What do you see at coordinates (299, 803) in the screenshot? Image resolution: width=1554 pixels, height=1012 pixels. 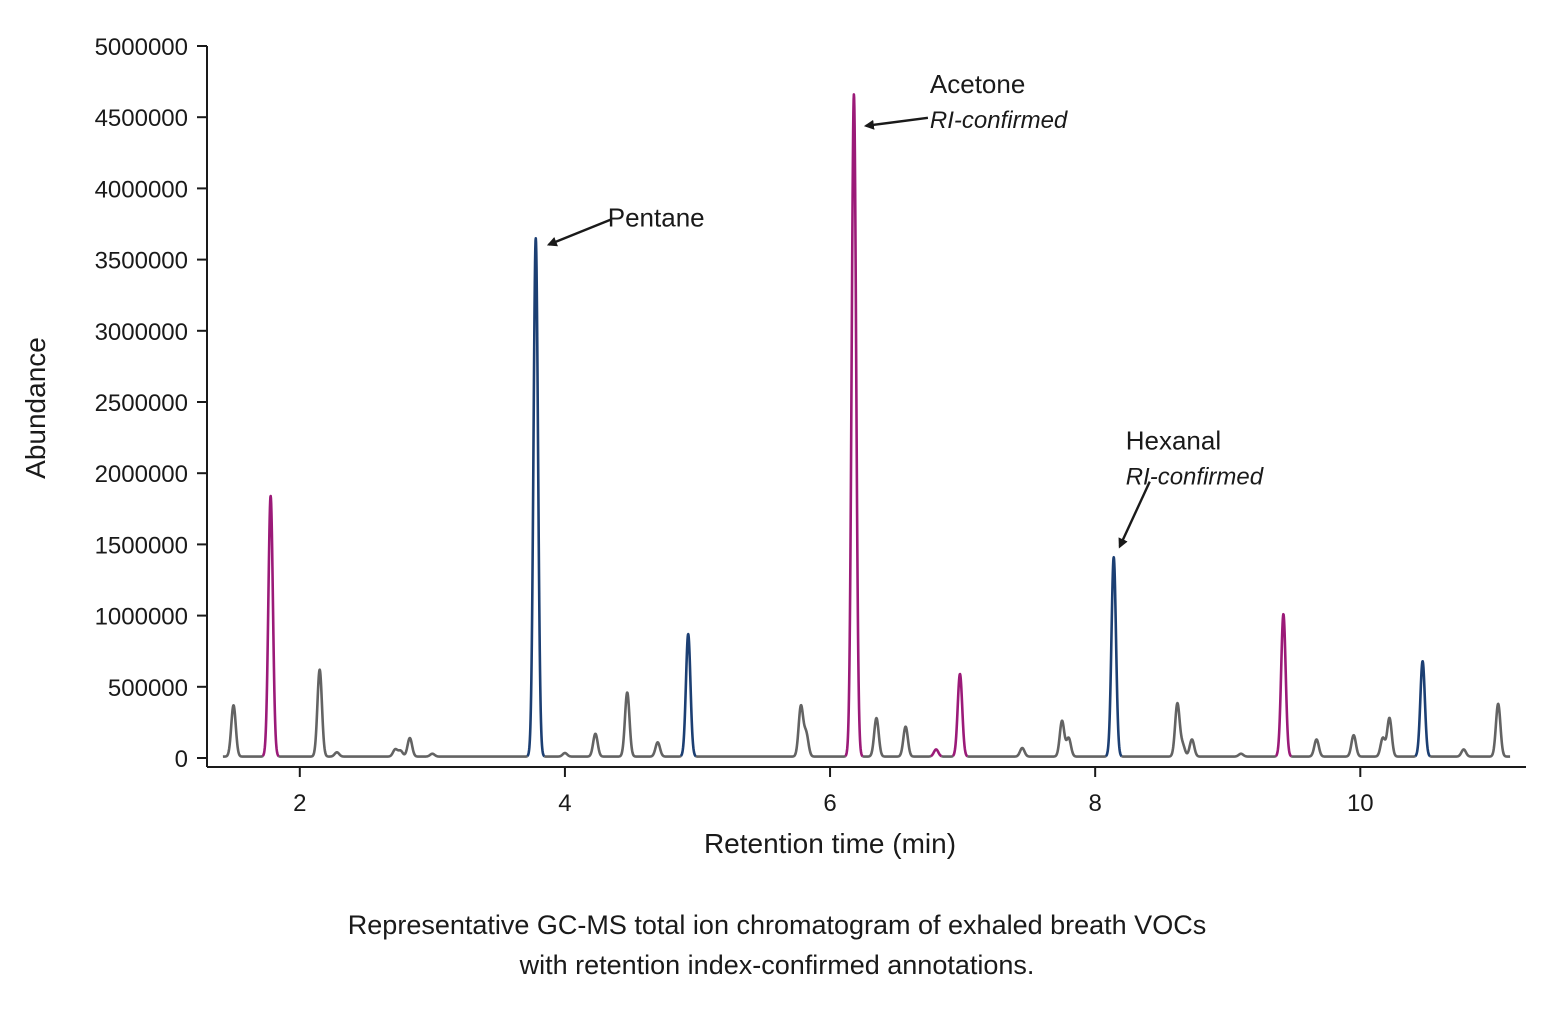 I see `x-tick-label: 2` at bounding box center [299, 803].